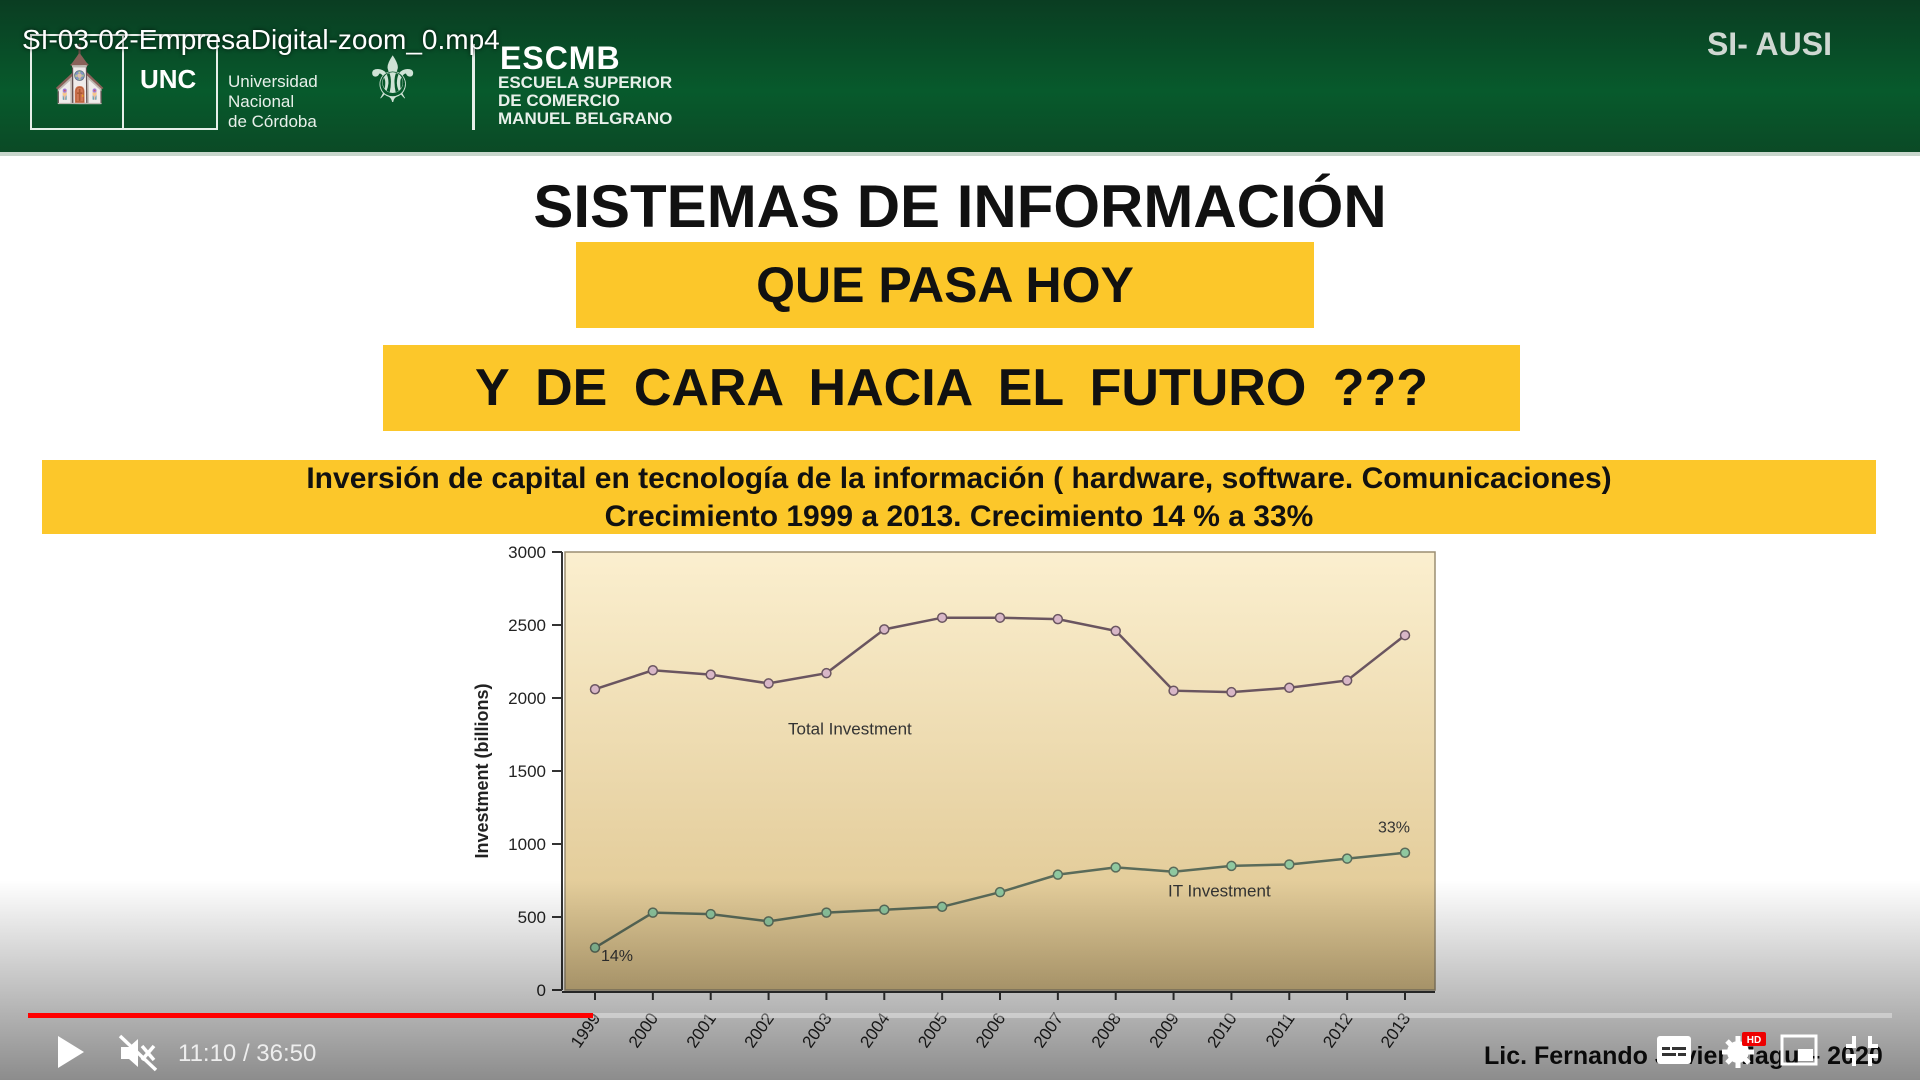  I want to click on subtitle-box-1: QUE PASA HOY, so click(945, 285).